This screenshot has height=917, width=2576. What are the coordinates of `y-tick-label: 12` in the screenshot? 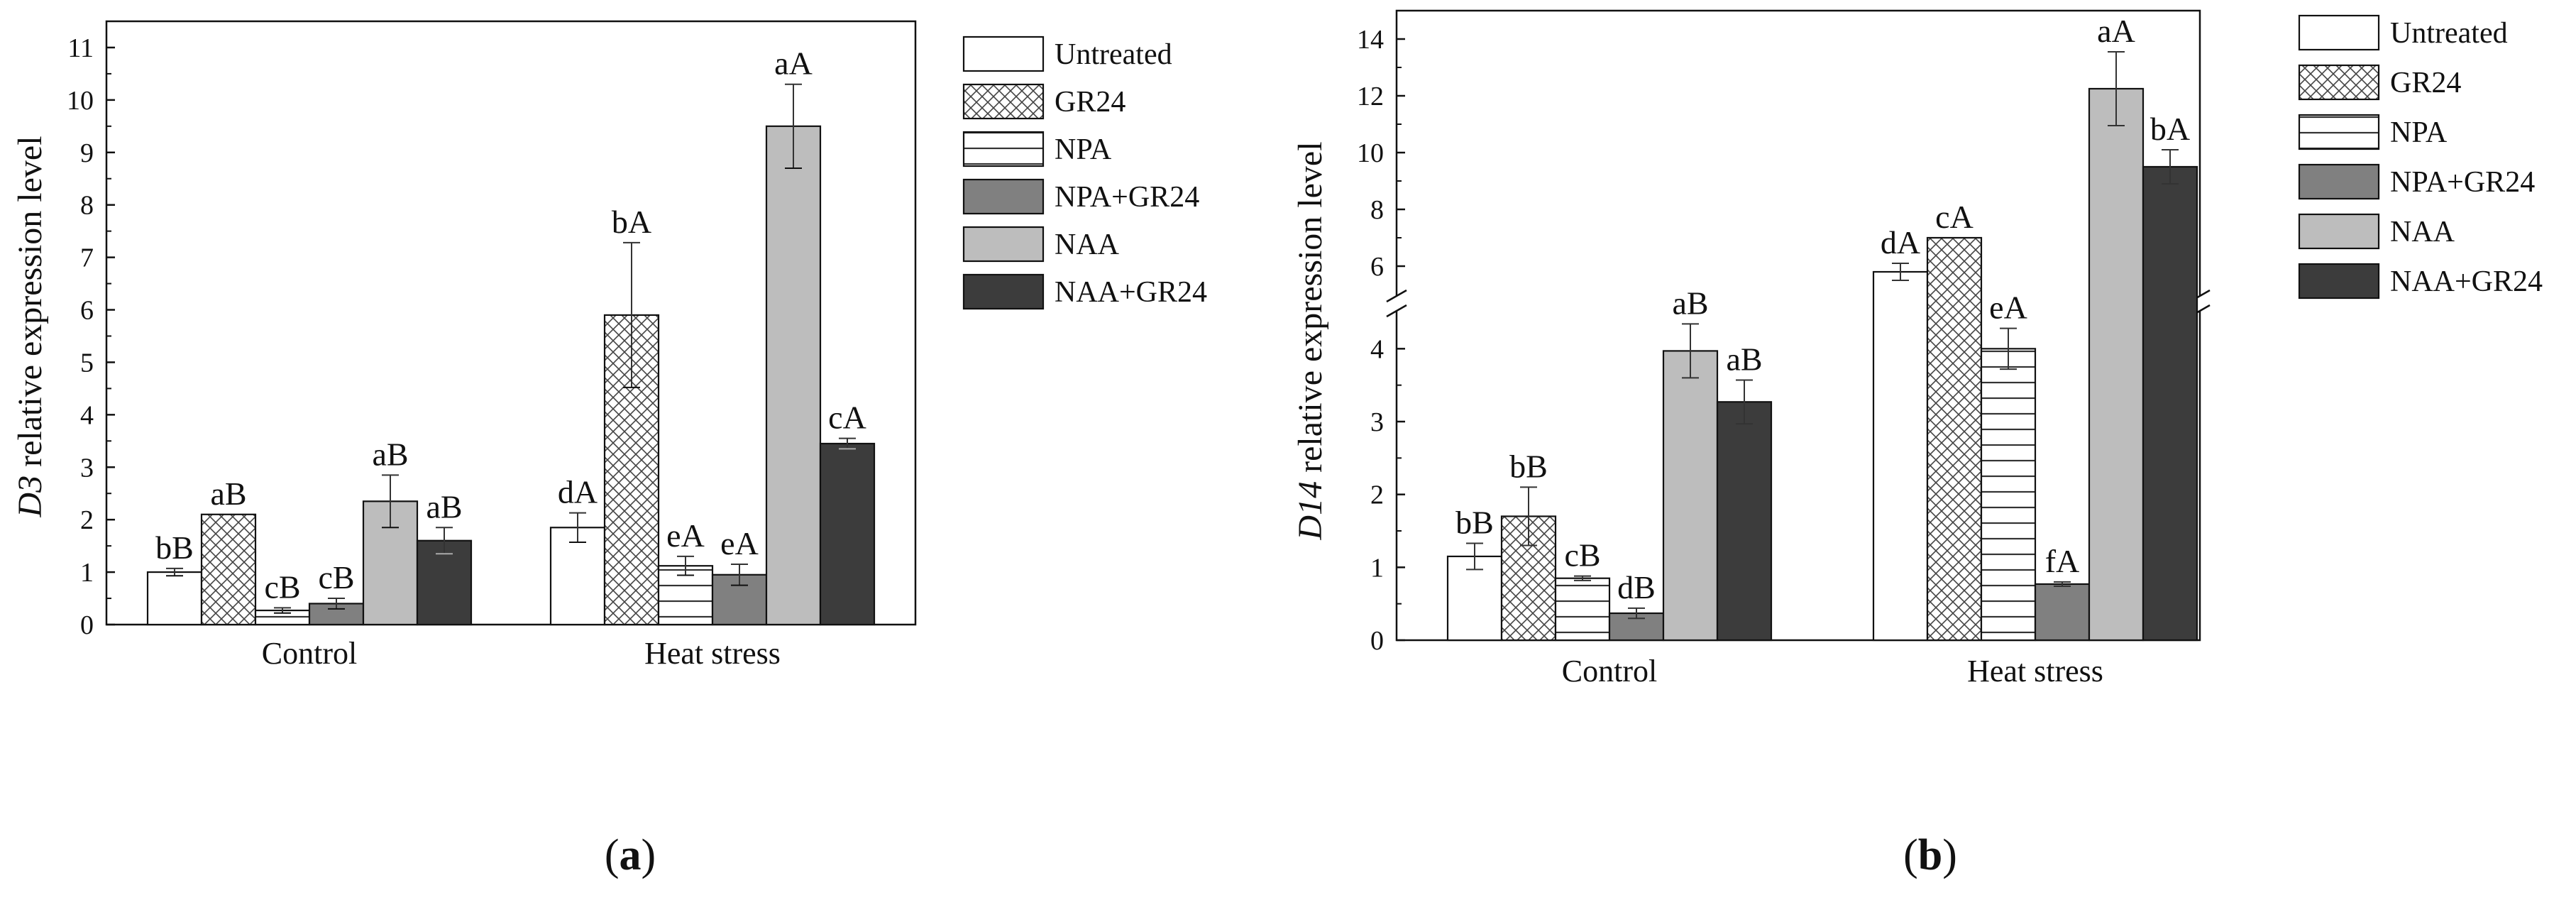 It's located at (1370, 96).